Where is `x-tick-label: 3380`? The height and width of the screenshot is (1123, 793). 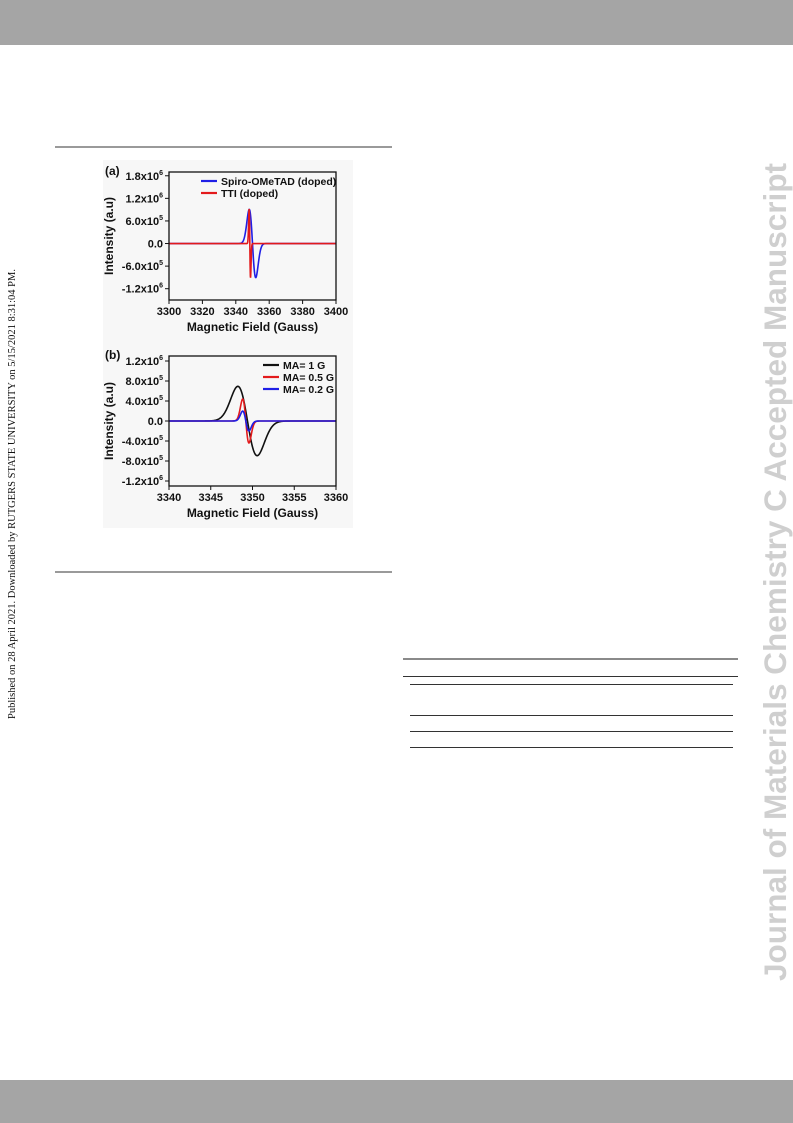 x-tick-label: 3380 is located at coordinates (302, 312).